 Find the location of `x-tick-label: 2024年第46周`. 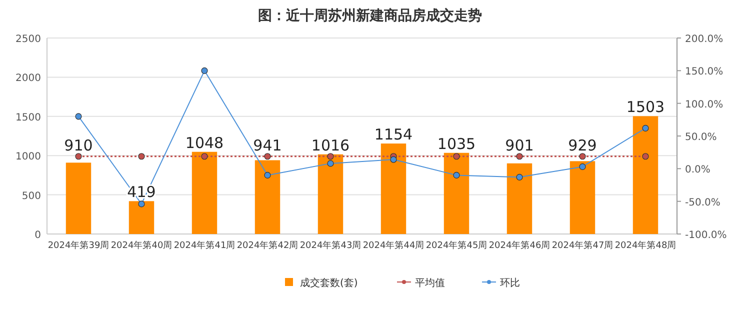

x-tick-label: 2024年第46周 is located at coordinates (519, 245).